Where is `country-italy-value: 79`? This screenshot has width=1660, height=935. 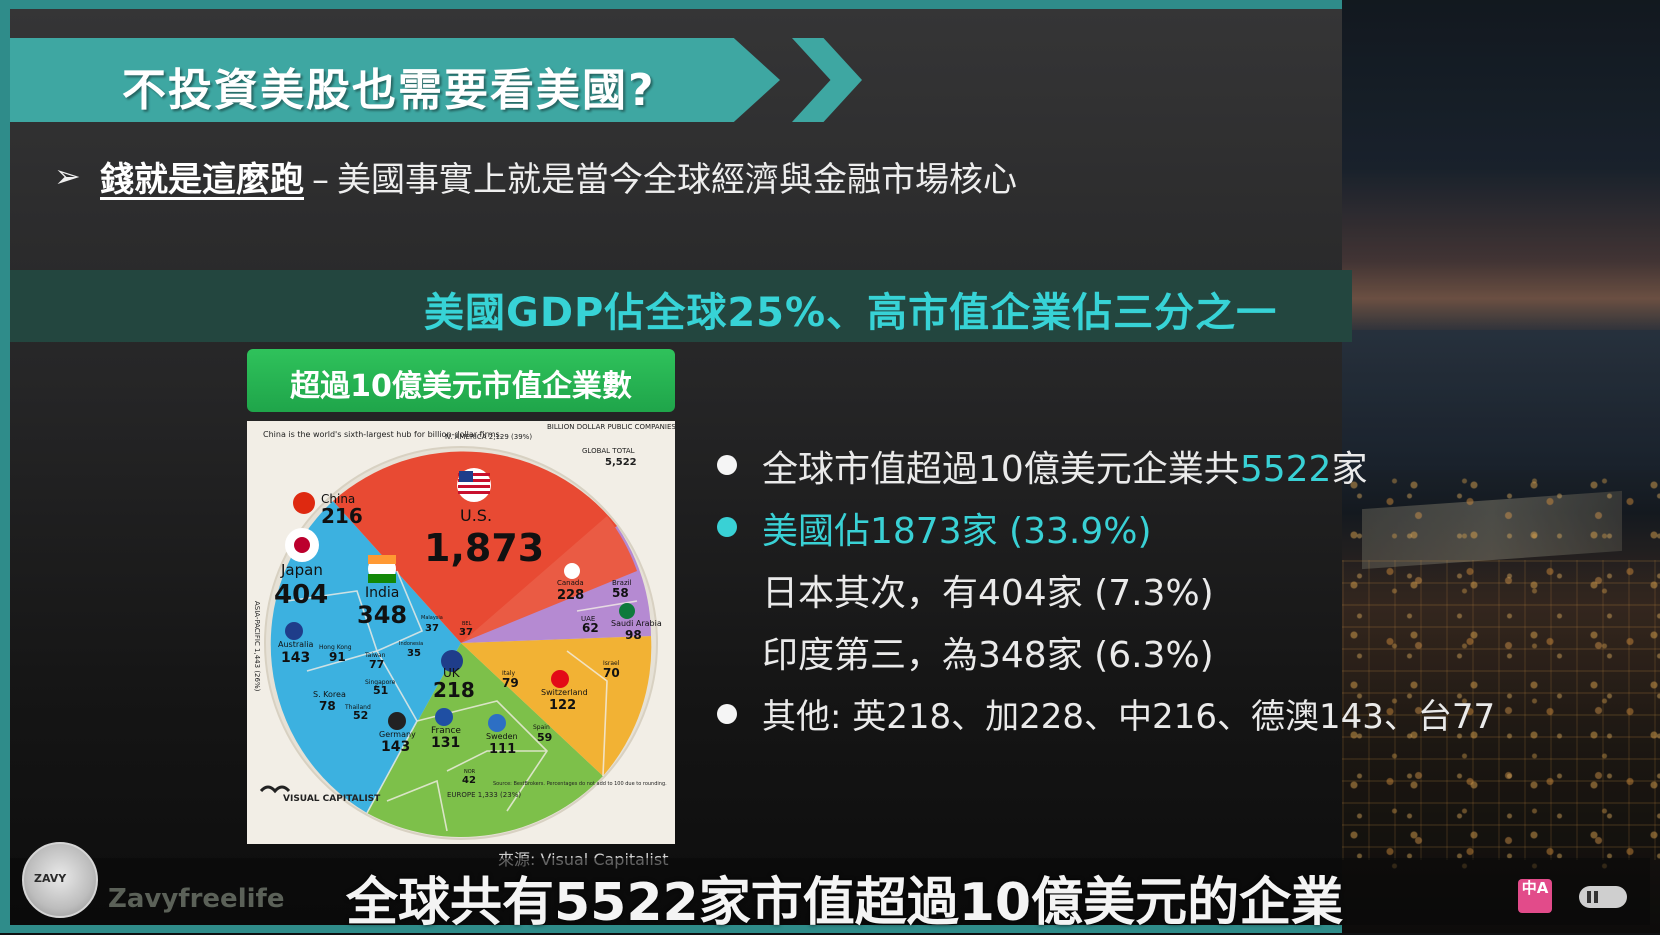
country-italy-value: 79 is located at coordinates (510, 683).